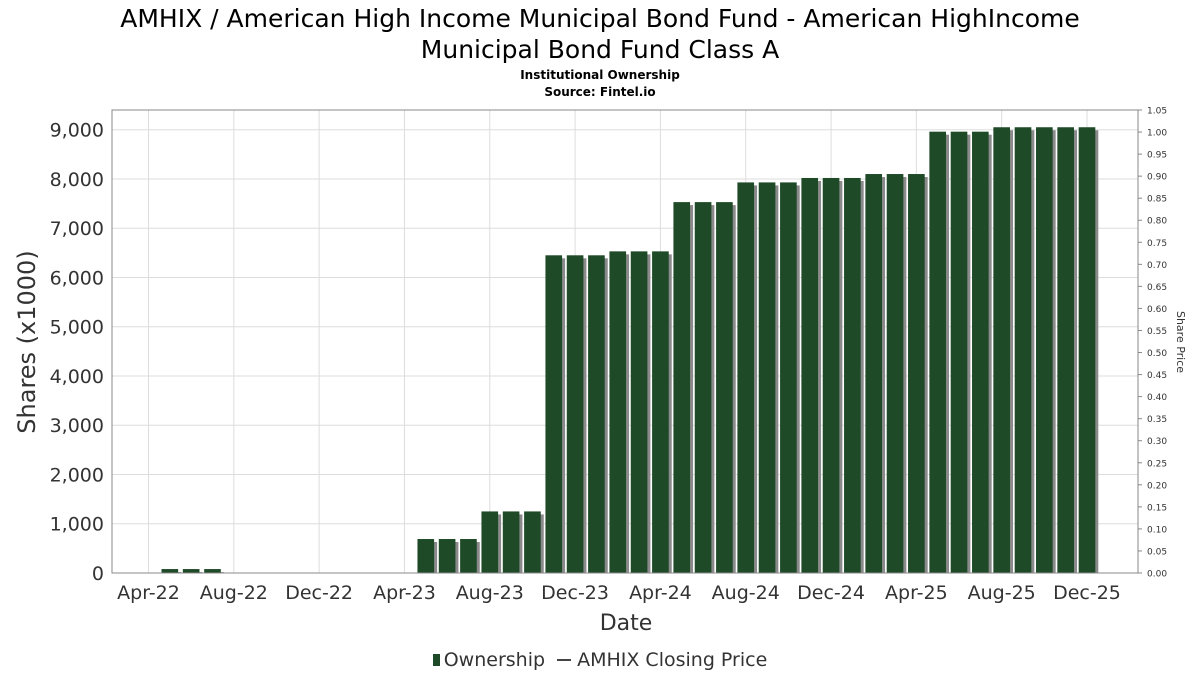 This screenshot has width=1200, height=675. I want to click on x-tick-label: Apr-23, so click(404, 593).